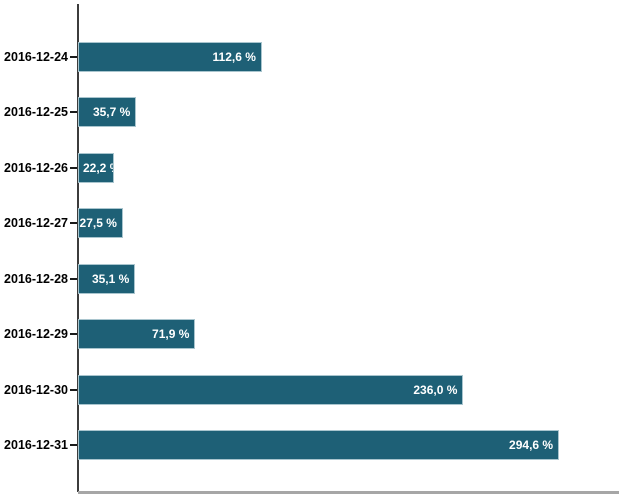 This screenshot has width=626, height=501. I want to click on bar-row: 2016-12-28 35,1 %, so click(313, 278).